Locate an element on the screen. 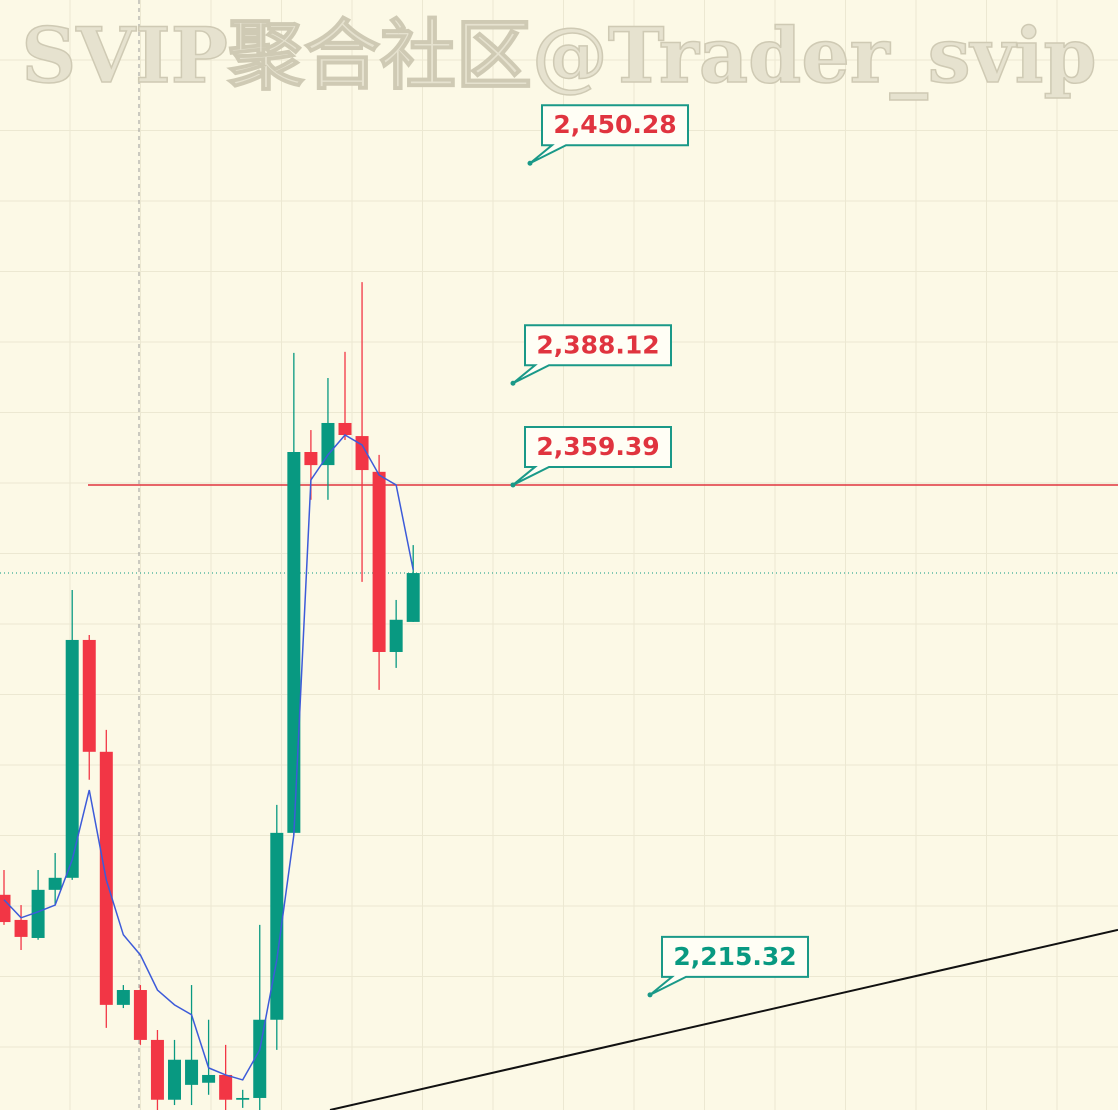  watermark: SVIP聚合社区@Trader_svip is located at coordinates (558, 55).